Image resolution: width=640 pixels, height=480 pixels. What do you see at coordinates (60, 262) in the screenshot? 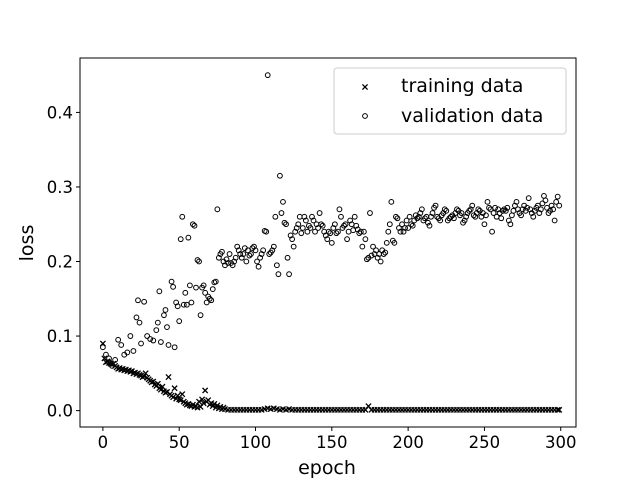
I see `y-tick-label: 0.2` at bounding box center [60, 262].